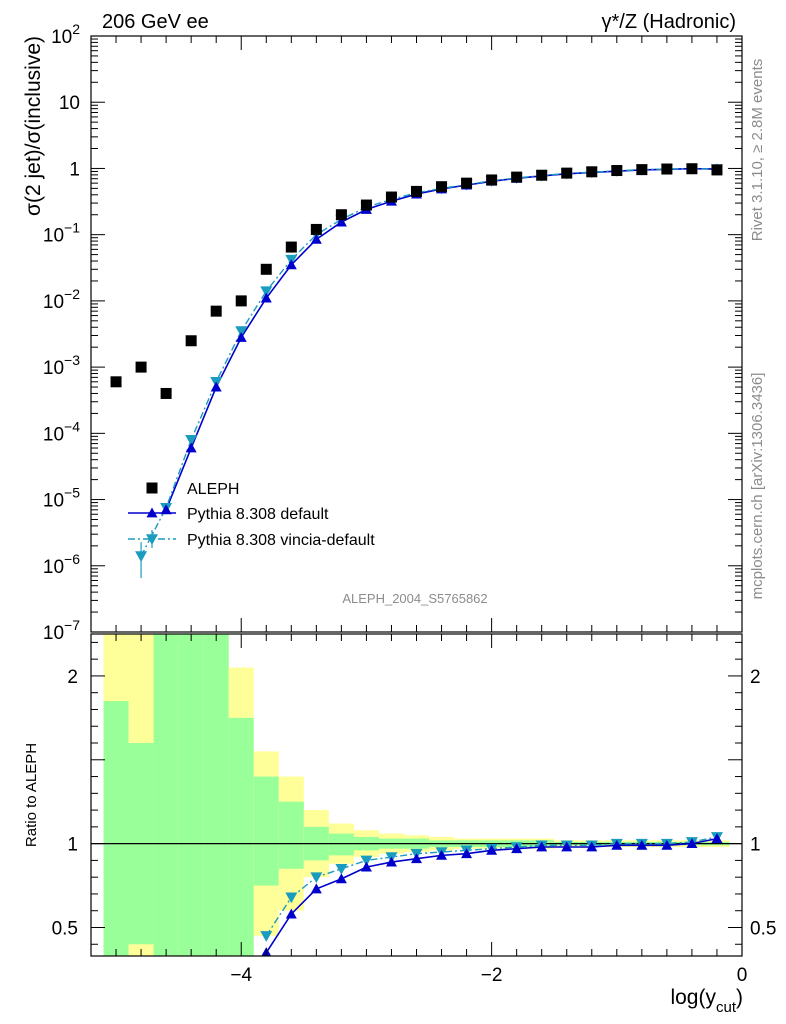 The width and height of the screenshot is (786, 1024). Describe the element at coordinates (241, 975) in the screenshot. I see `x-tick-label: −4` at that location.